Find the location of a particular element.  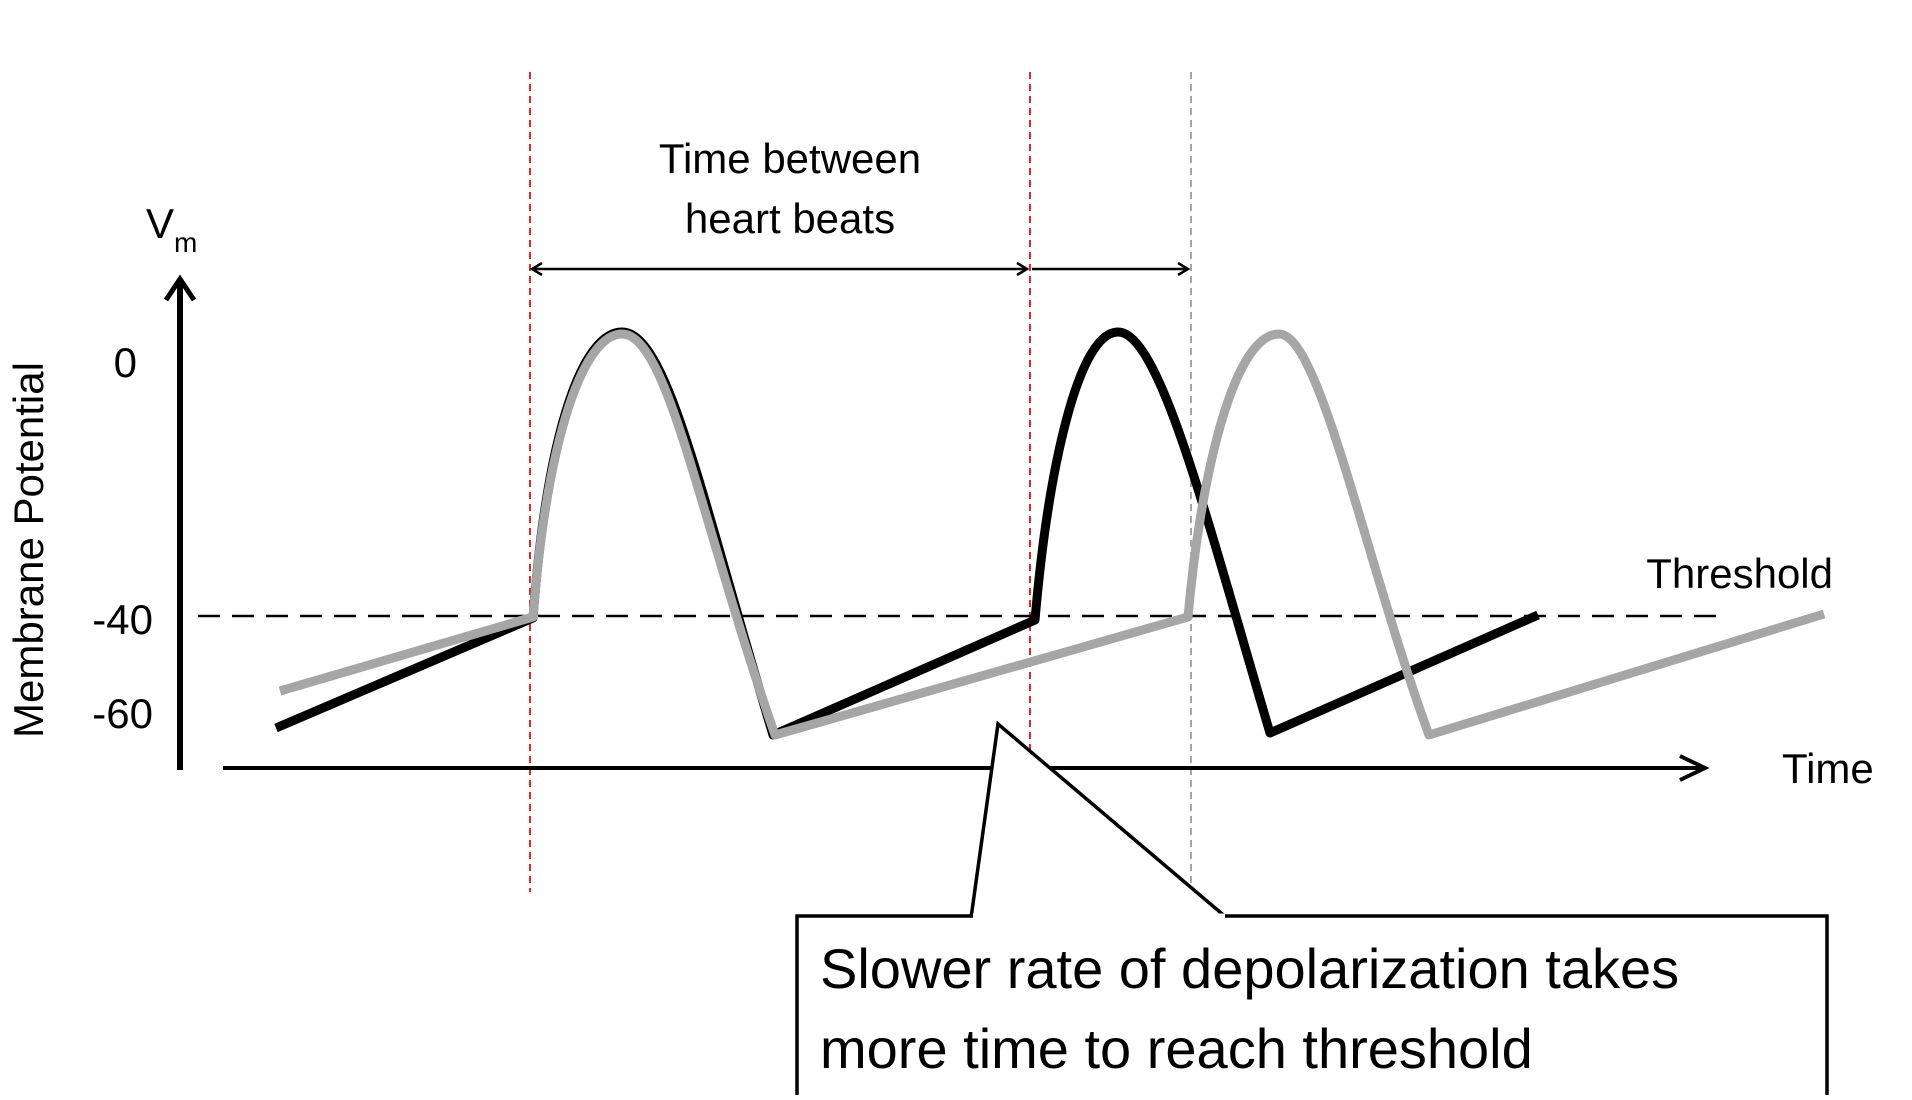

y-tick-0: 0 is located at coordinates (125, 362).